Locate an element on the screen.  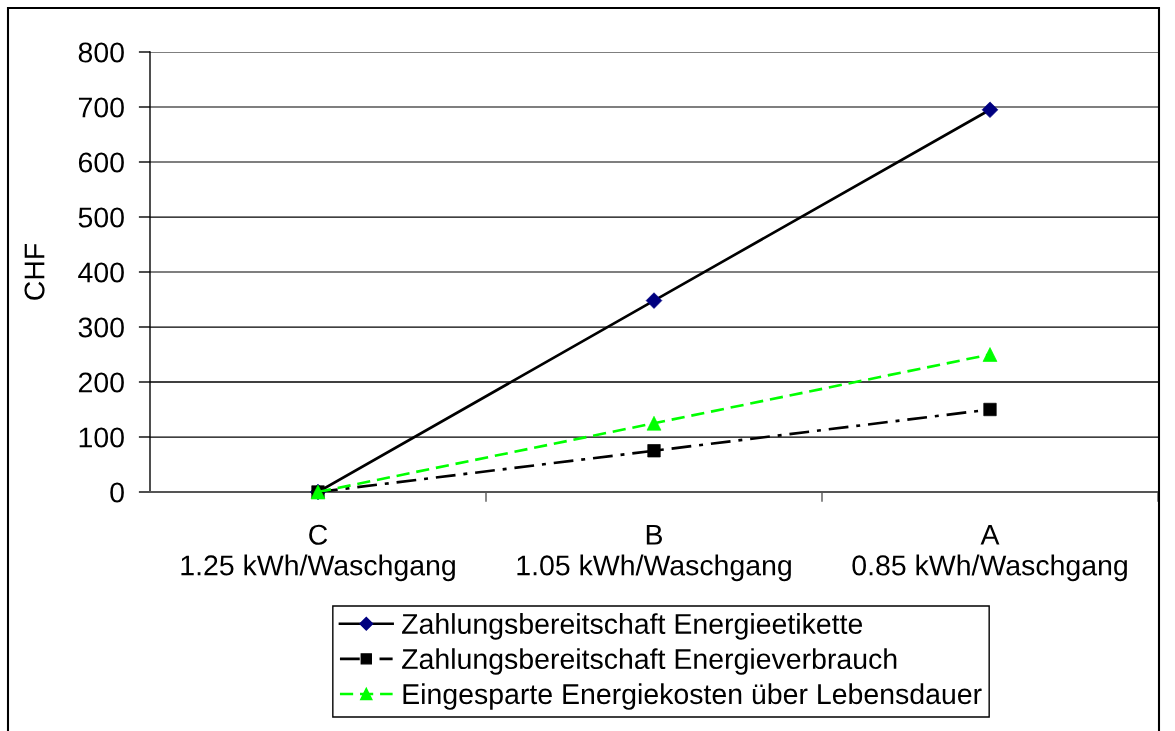
x-tick-label: B 1.05 kWh/Waschgang is located at coordinates (654, 553).